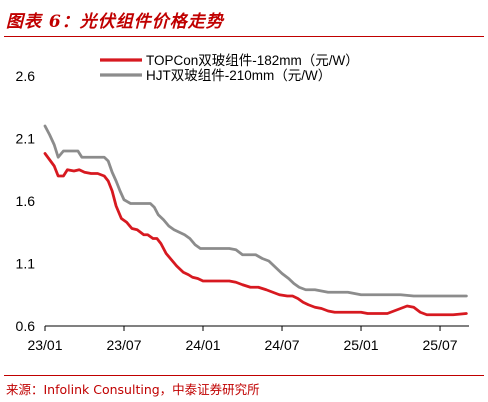 The image size is (488, 402). Describe the element at coordinates (26, 326) in the screenshot. I see `y-tick-label: 0.6` at that location.